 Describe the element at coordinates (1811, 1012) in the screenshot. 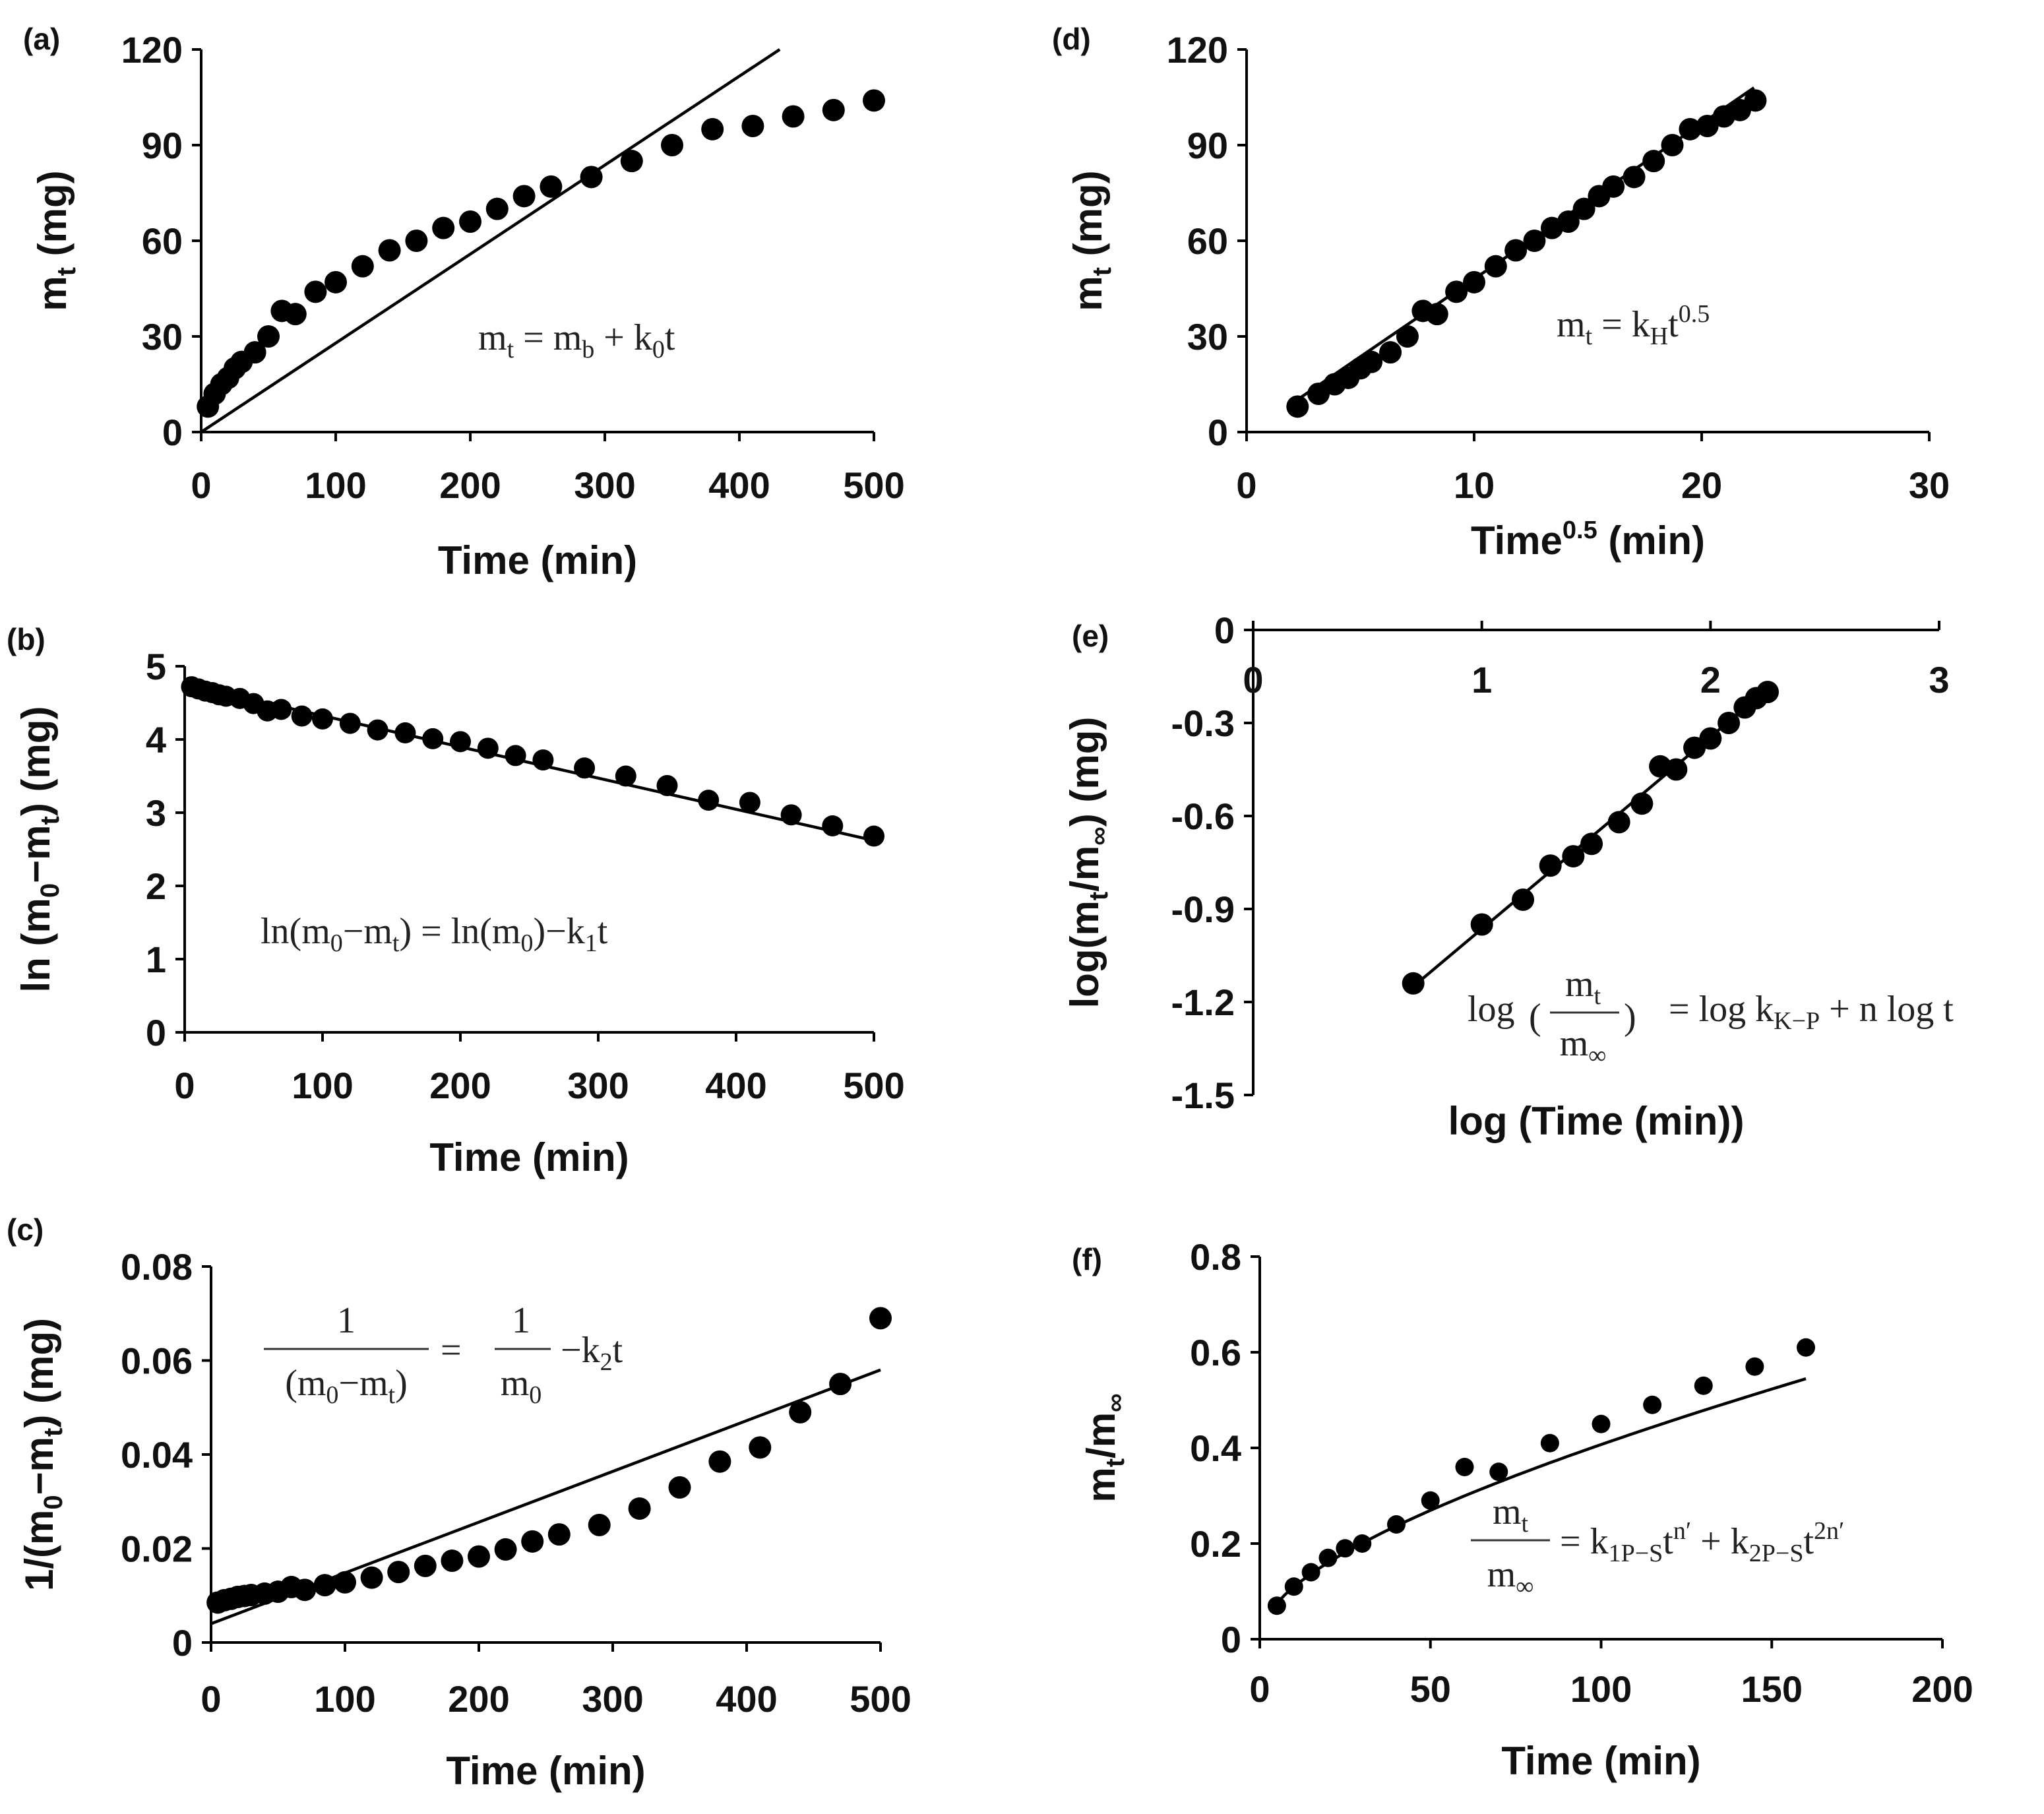

I see `svg-text: = log kK−P + n log t` at that location.